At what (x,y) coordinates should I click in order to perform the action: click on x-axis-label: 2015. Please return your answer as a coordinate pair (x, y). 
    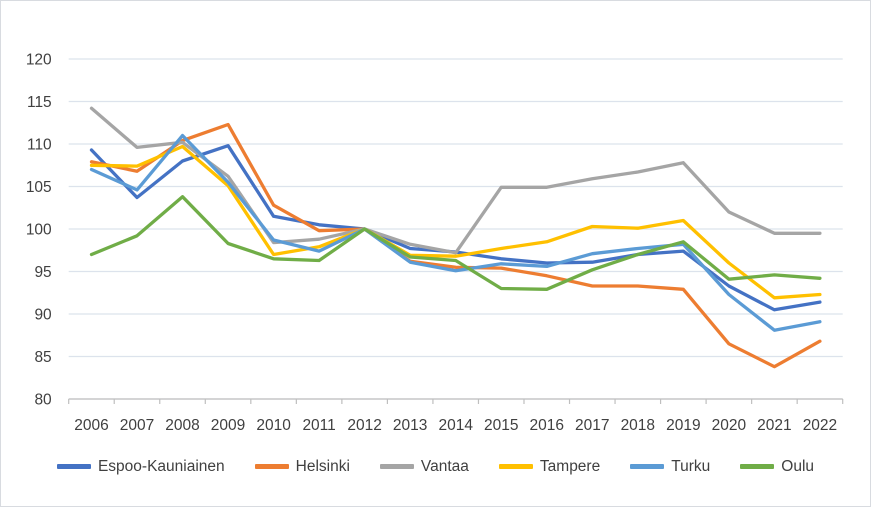
    Looking at the image, I should click on (501, 425).